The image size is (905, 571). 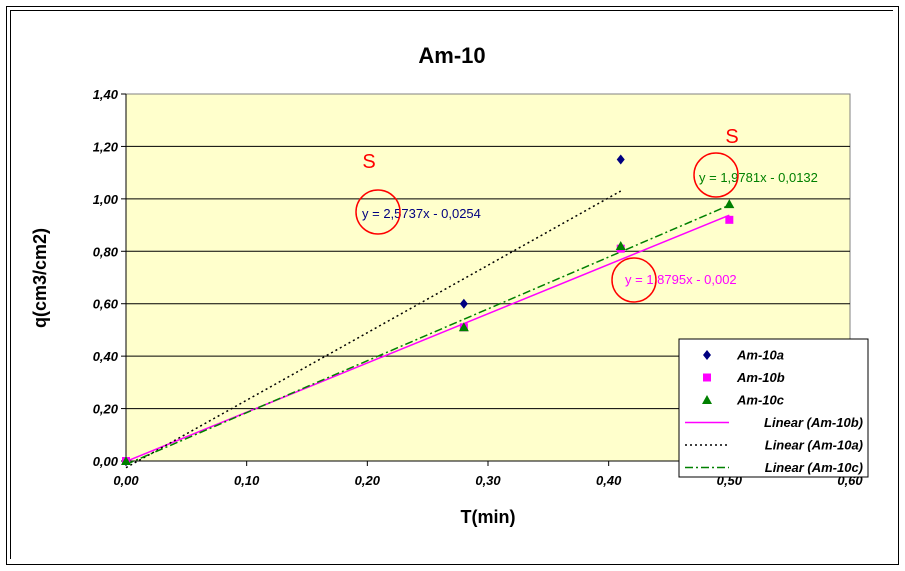 I want to click on equation-am-10c: y = 1,9781x - 0,0132, so click(x=758, y=177).